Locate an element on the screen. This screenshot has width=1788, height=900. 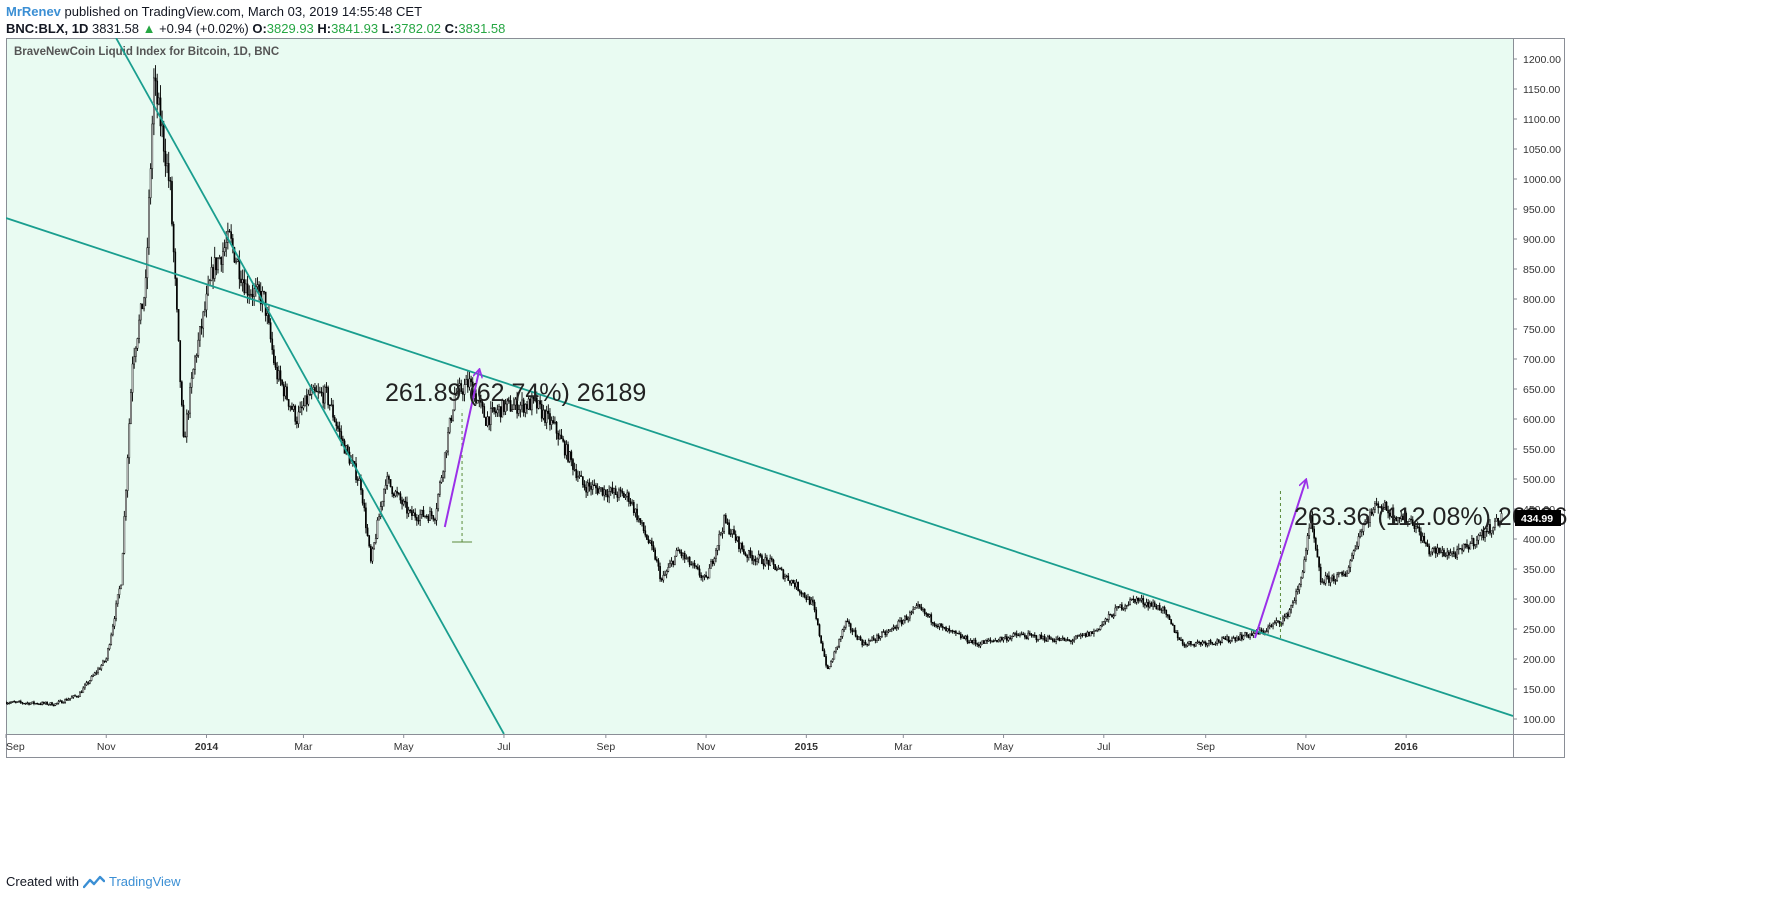
y-tick-label: 950.00 is located at coordinates (1539, 210).